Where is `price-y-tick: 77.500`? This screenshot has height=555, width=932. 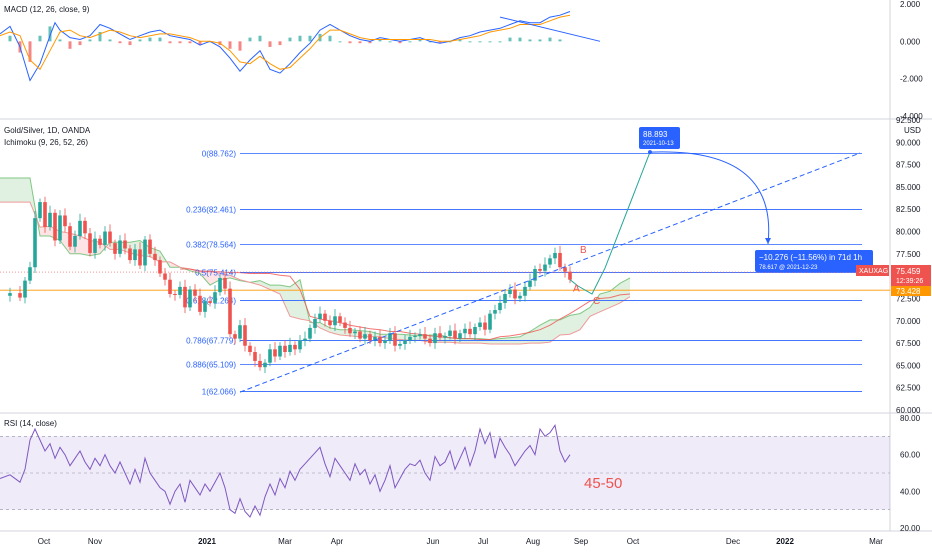 price-y-tick: 77.500 is located at coordinates (908, 254).